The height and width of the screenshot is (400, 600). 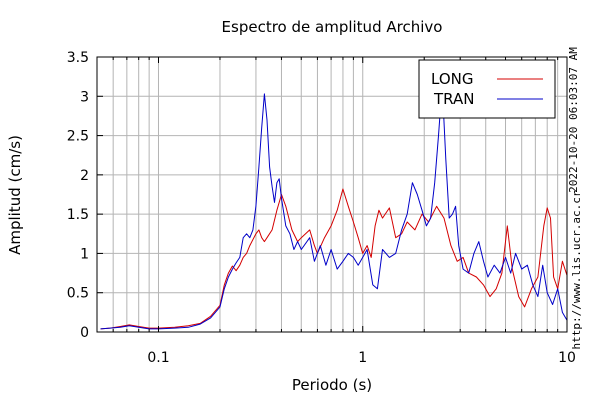 I want to click on chart-title: Espectro de amplitud Archivo, so click(x=332, y=27).